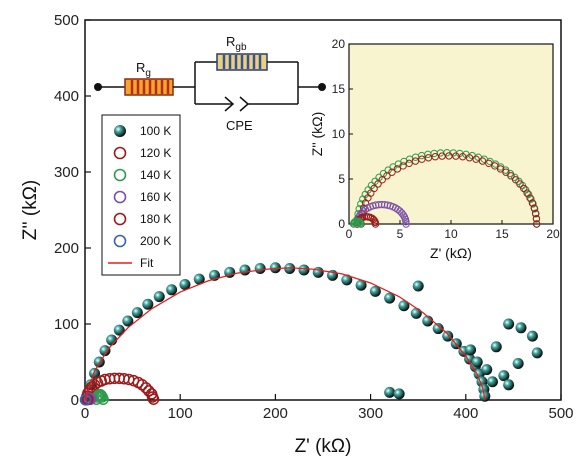 The width and height of the screenshot is (576, 461). What do you see at coordinates (155, 175) in the screenshot?
I see `legend-label: 140 K` at bounding box center [155, 175].